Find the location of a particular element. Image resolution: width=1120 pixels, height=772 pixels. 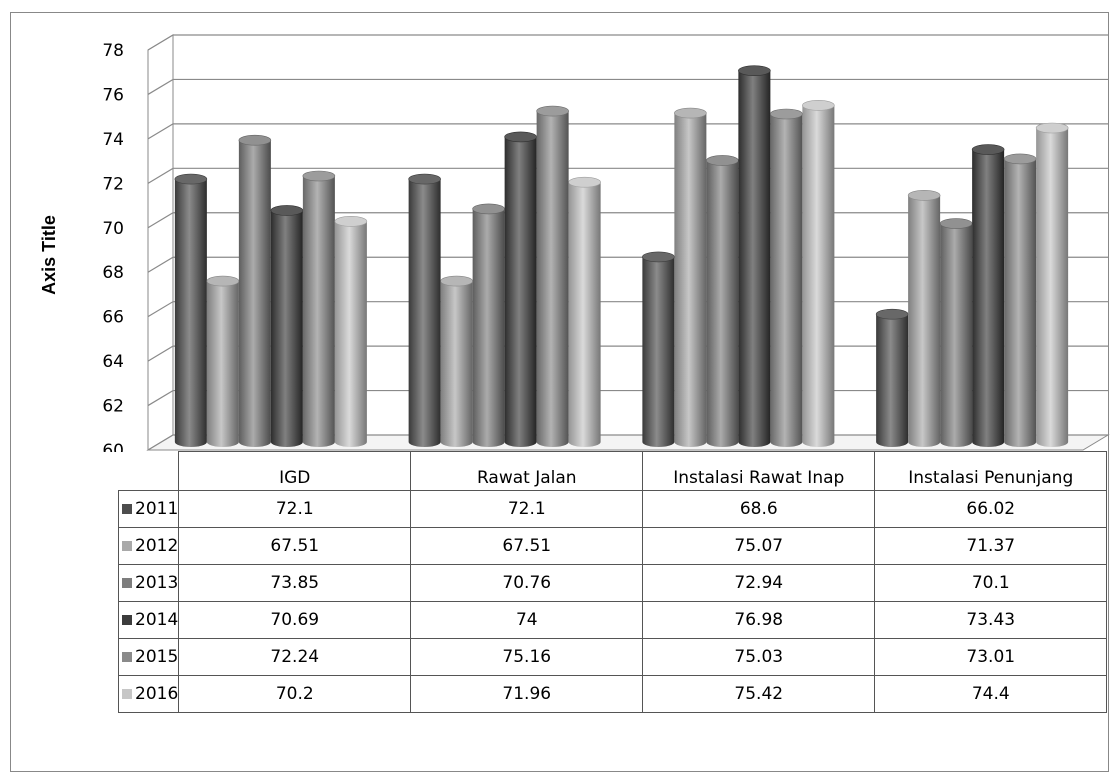

table-cell: 70.76 is located at coordinates (527, 583).